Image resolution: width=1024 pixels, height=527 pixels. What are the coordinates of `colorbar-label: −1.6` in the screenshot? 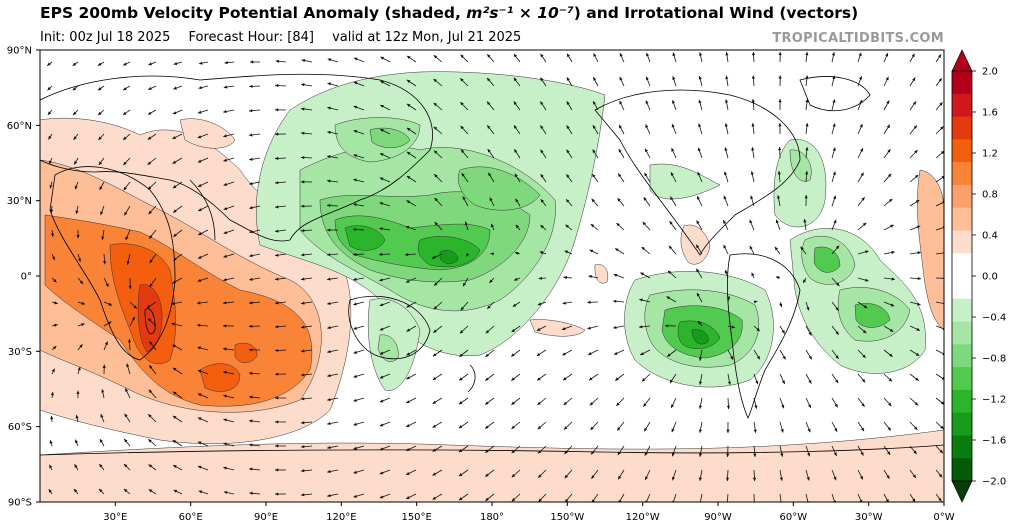 It's located at (994, 441).